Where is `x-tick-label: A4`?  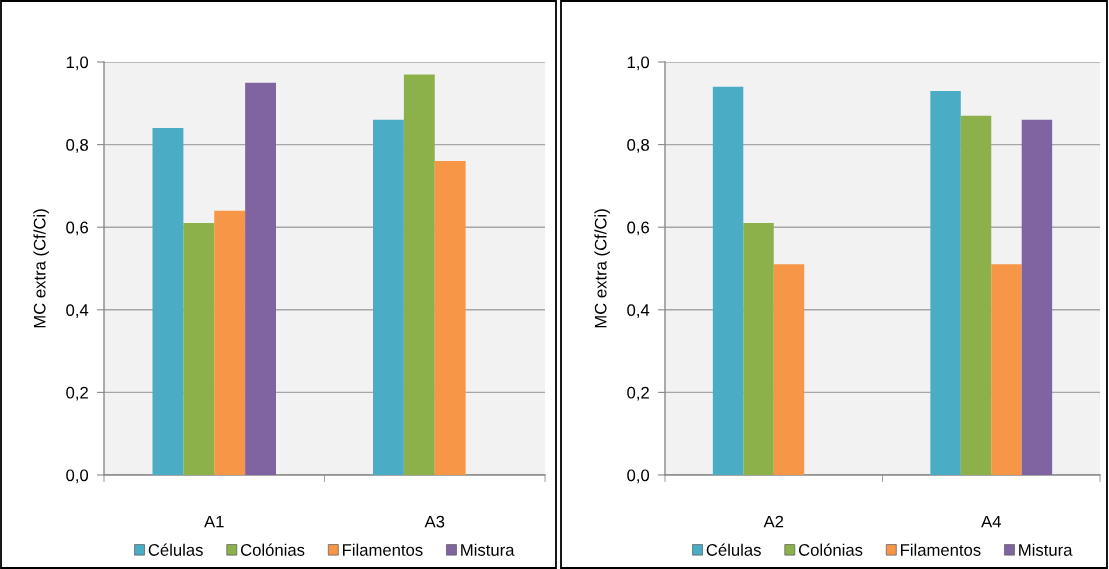 x-tick-label: A4 is located at coordinates (991, 521).